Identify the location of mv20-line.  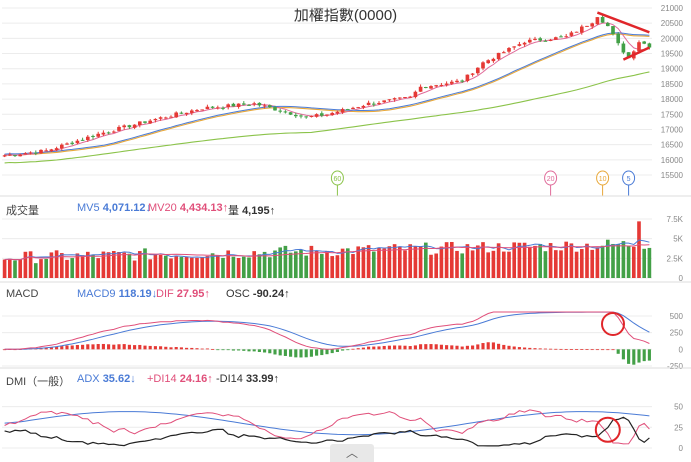
(327, 252).